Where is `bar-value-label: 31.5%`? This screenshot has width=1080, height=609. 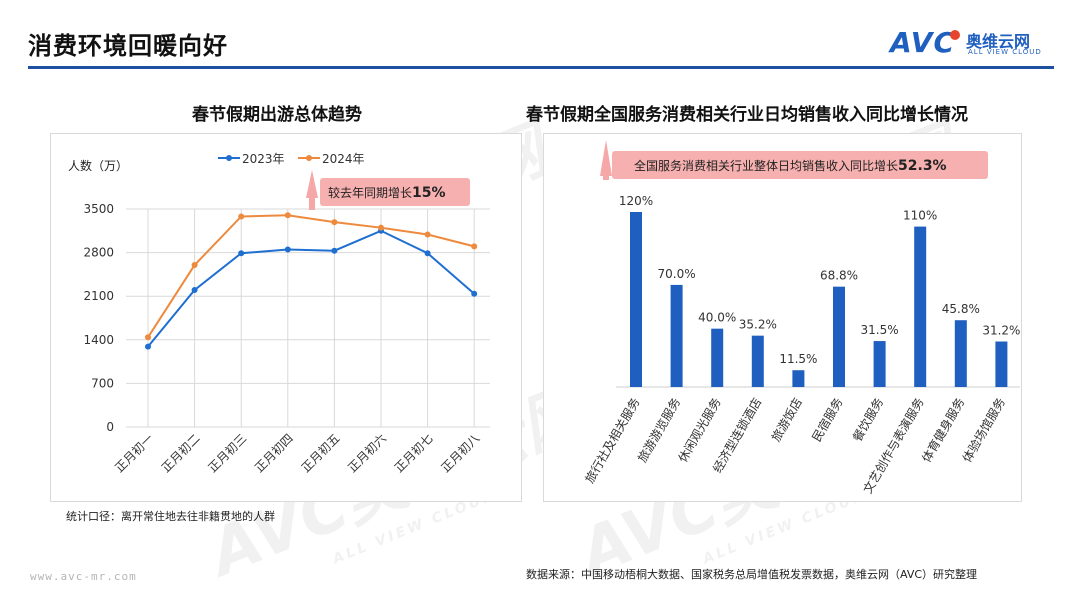 bar-value-label: 31.5% is located at coordinates (880, 330).